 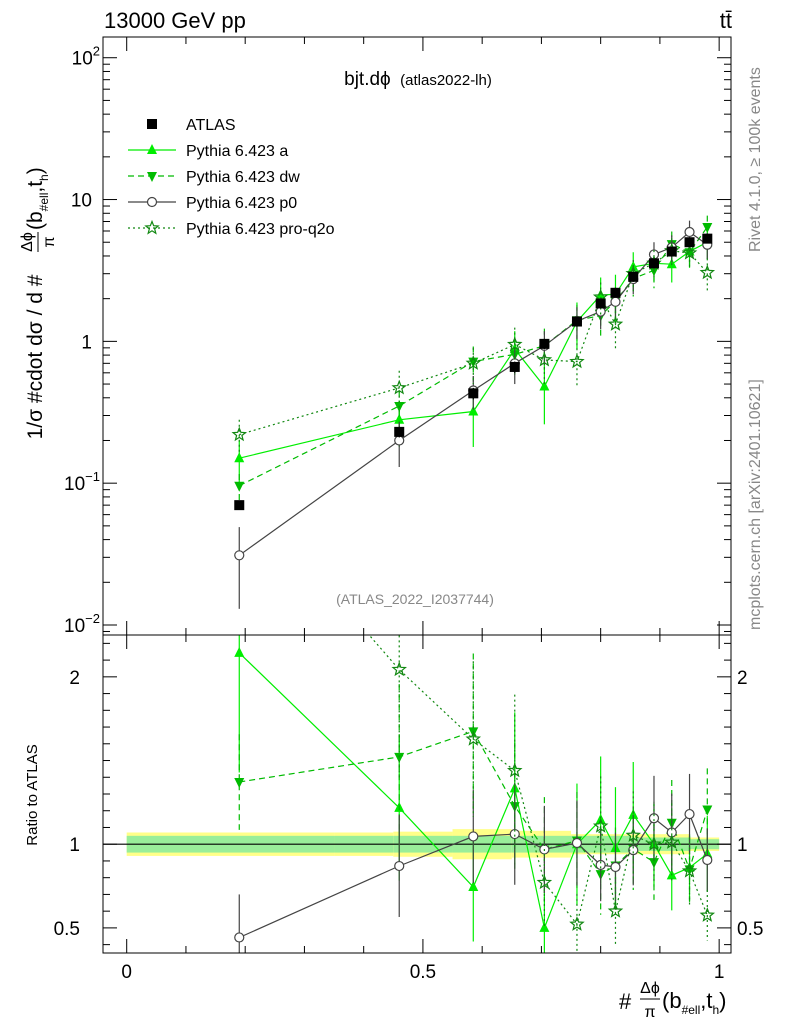 What do you see at coordinates (742, 845) in the screenshot?
I see `ratio-tick-label-right: 1` at bounding box center [742, 845].